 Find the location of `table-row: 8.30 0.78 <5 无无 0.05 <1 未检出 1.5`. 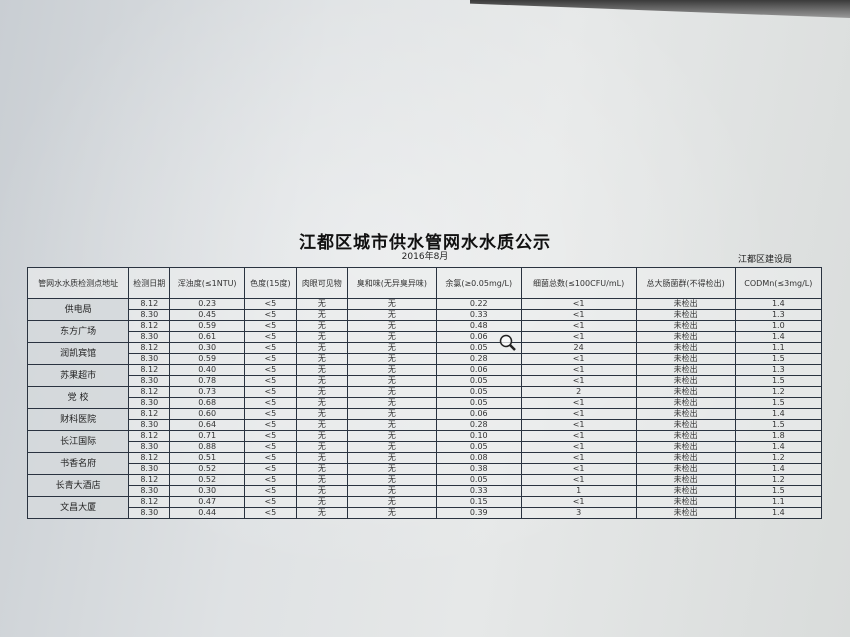

table-row: 8.30 0.78 <5 无无 0.05 <1 未检出 1.5 is located at coordinates (425, 381).